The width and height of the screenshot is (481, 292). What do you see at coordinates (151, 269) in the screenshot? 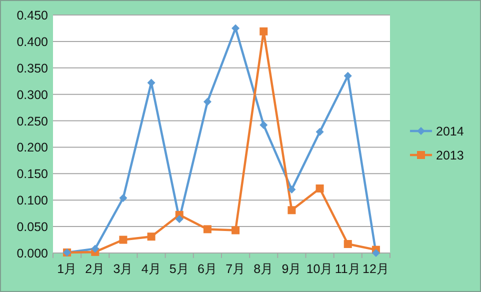
I see `x-tick-label: 4月` at bounding box center [151, 269].